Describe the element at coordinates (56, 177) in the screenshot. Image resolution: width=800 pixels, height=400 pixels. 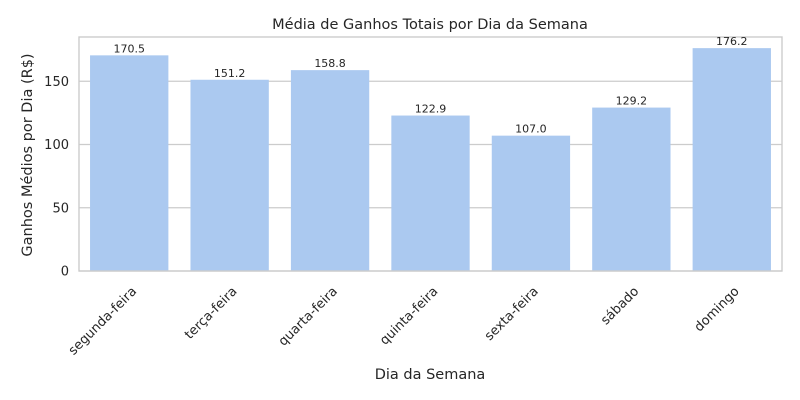
I see `y-ticks-layer: 0 50 100 150` at that location.